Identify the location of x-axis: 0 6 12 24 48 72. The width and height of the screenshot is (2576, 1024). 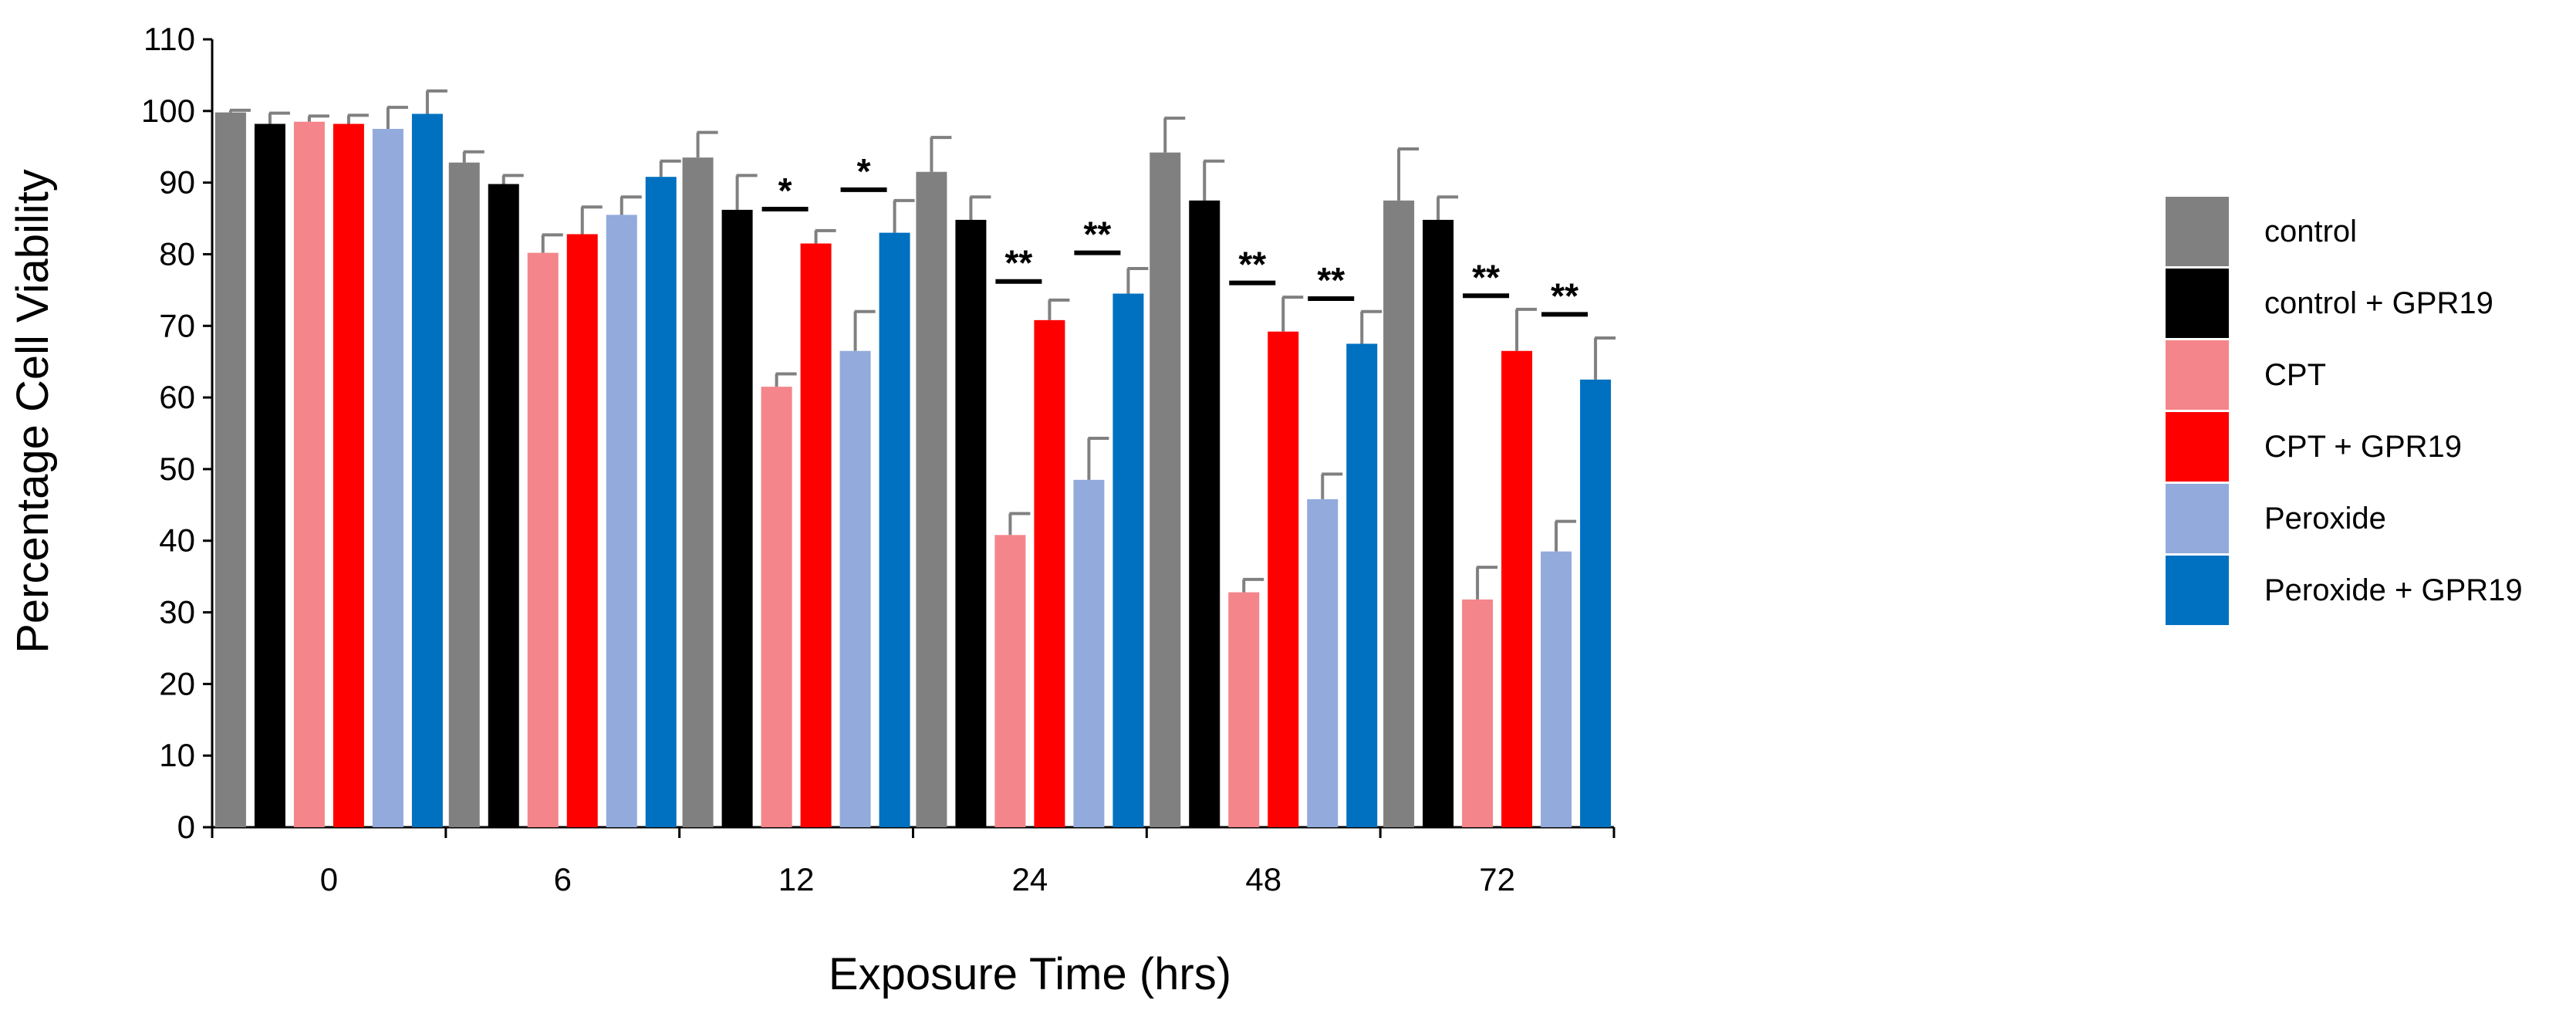
(913, 861).